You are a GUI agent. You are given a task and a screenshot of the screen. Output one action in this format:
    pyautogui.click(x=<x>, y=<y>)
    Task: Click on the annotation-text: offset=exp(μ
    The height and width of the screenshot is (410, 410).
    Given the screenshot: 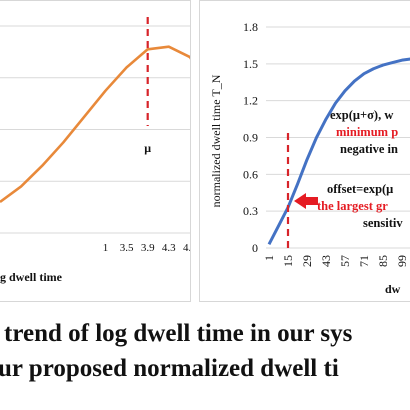 What is the action you would take?
    pyautogui.click(x=360, y=189)
    